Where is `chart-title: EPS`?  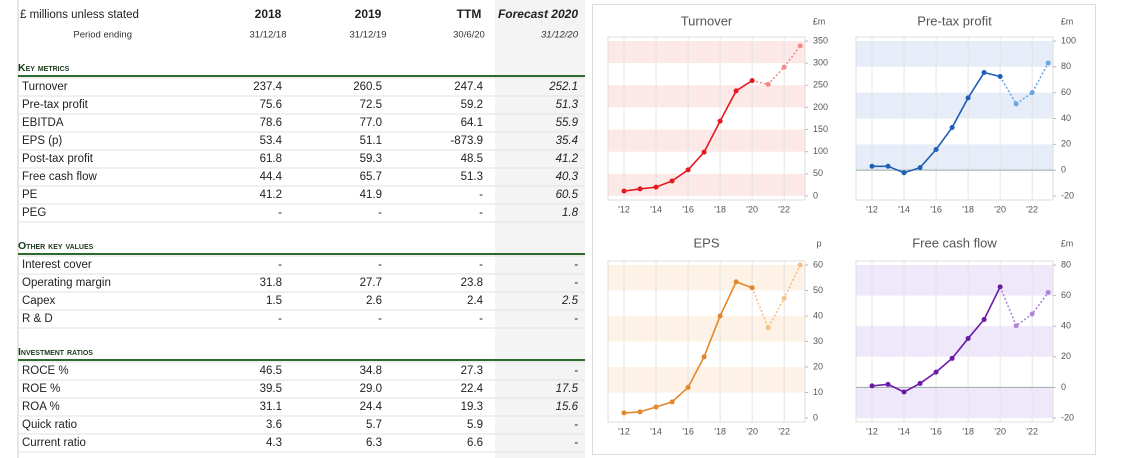
chart-title: EPS is located at coordinates (706, 242).